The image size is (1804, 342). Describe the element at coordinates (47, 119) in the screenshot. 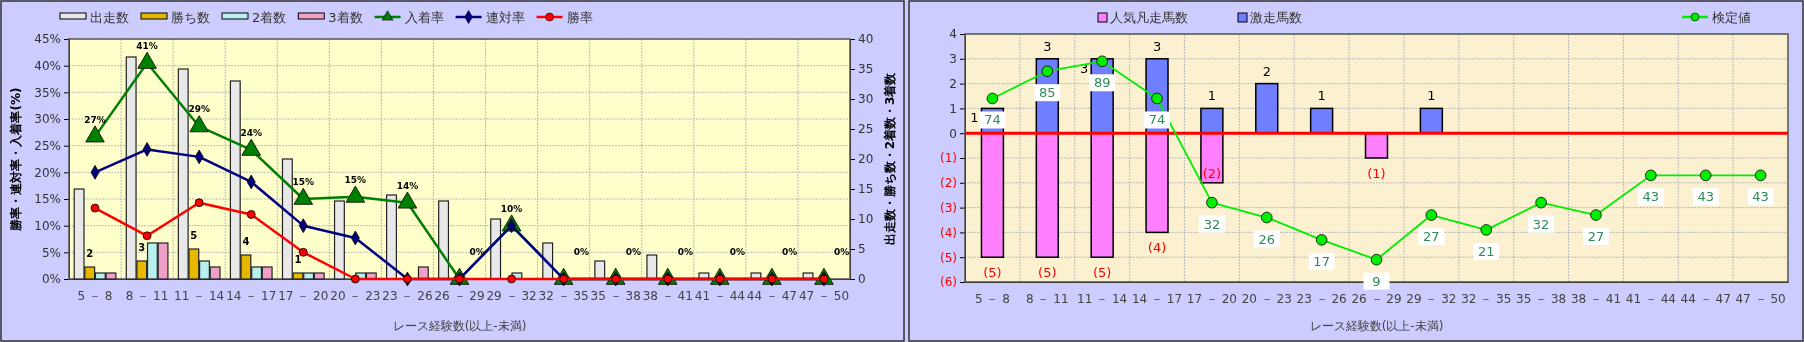

I see `y-tick-label: 30%` at that location.